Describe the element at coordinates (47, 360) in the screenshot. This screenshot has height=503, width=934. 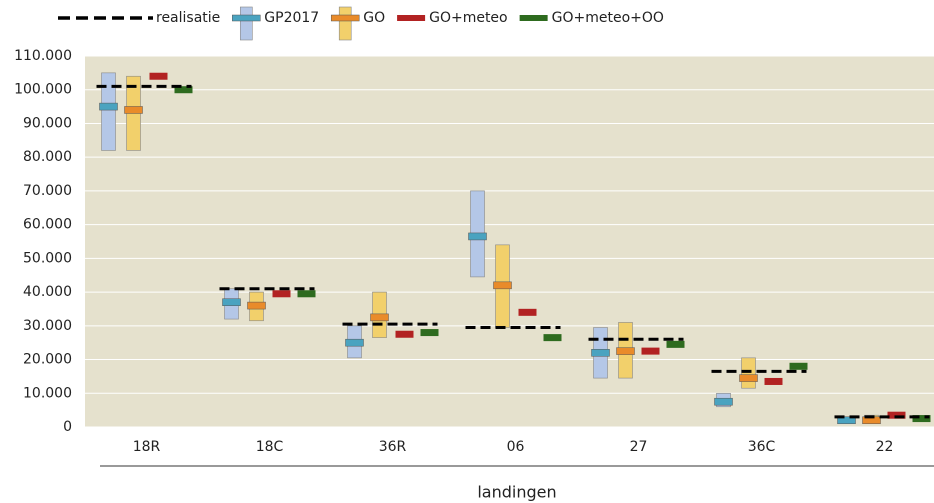
I see `y-tick-label: 20.000` at that location.